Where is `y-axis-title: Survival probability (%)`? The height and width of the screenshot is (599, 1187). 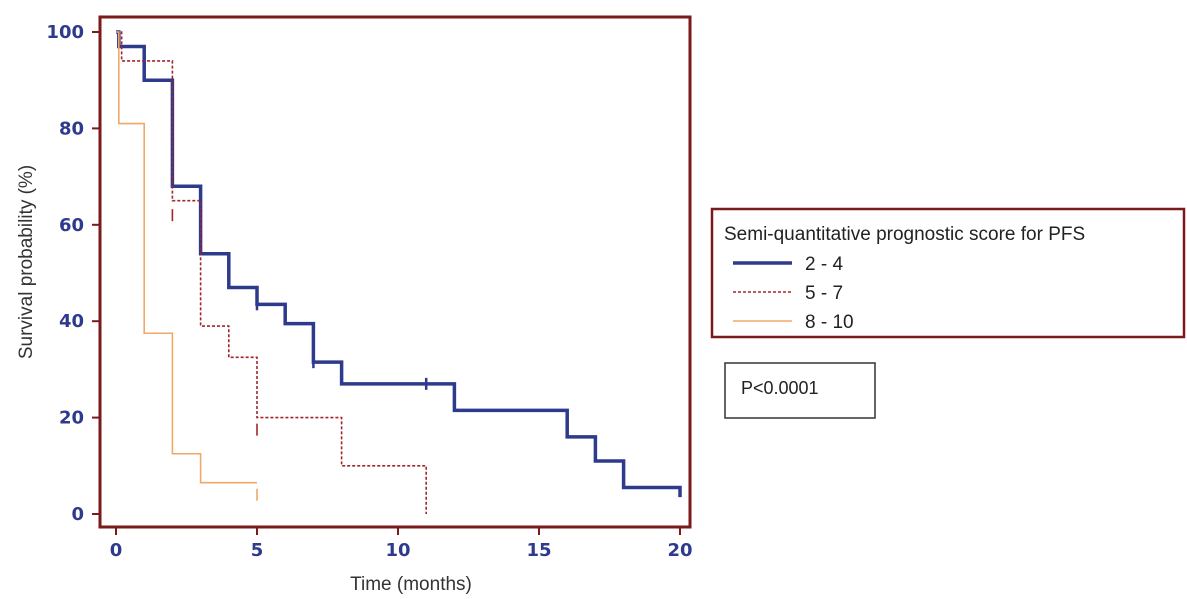
y-axis-title: Survival probability (%) is located at coordinates (26, 262).